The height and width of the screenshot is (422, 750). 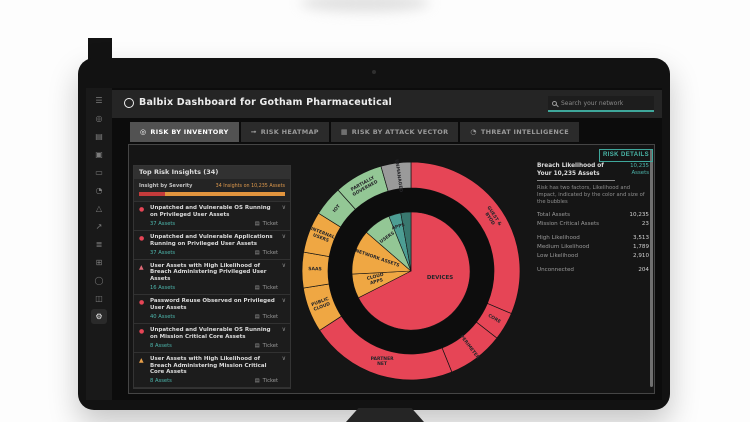 What do you see at coordinates (593, 238) in the screenshot?
I see `stat-row: High Likelihood 3,513` at bounding box center [593, 238].